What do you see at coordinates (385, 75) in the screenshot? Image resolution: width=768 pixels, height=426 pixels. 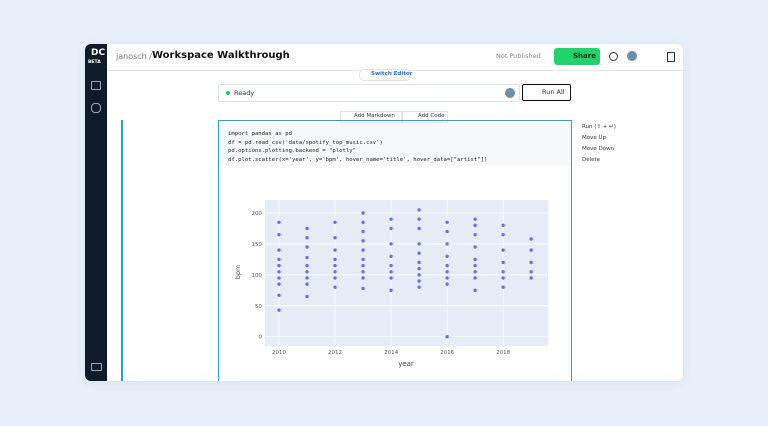 I see `switch-editor: Switch Editor` at bounding box center [385, 75].